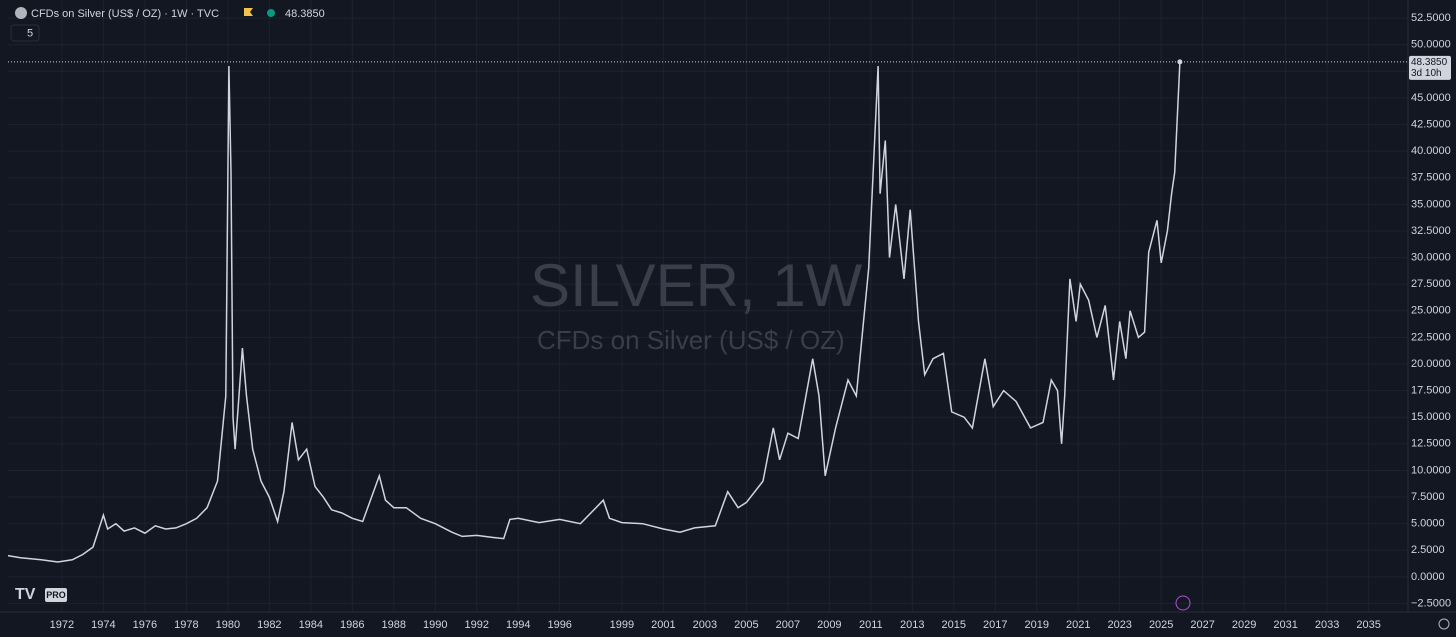  I want to click on logo: TV, so click(25, 594).